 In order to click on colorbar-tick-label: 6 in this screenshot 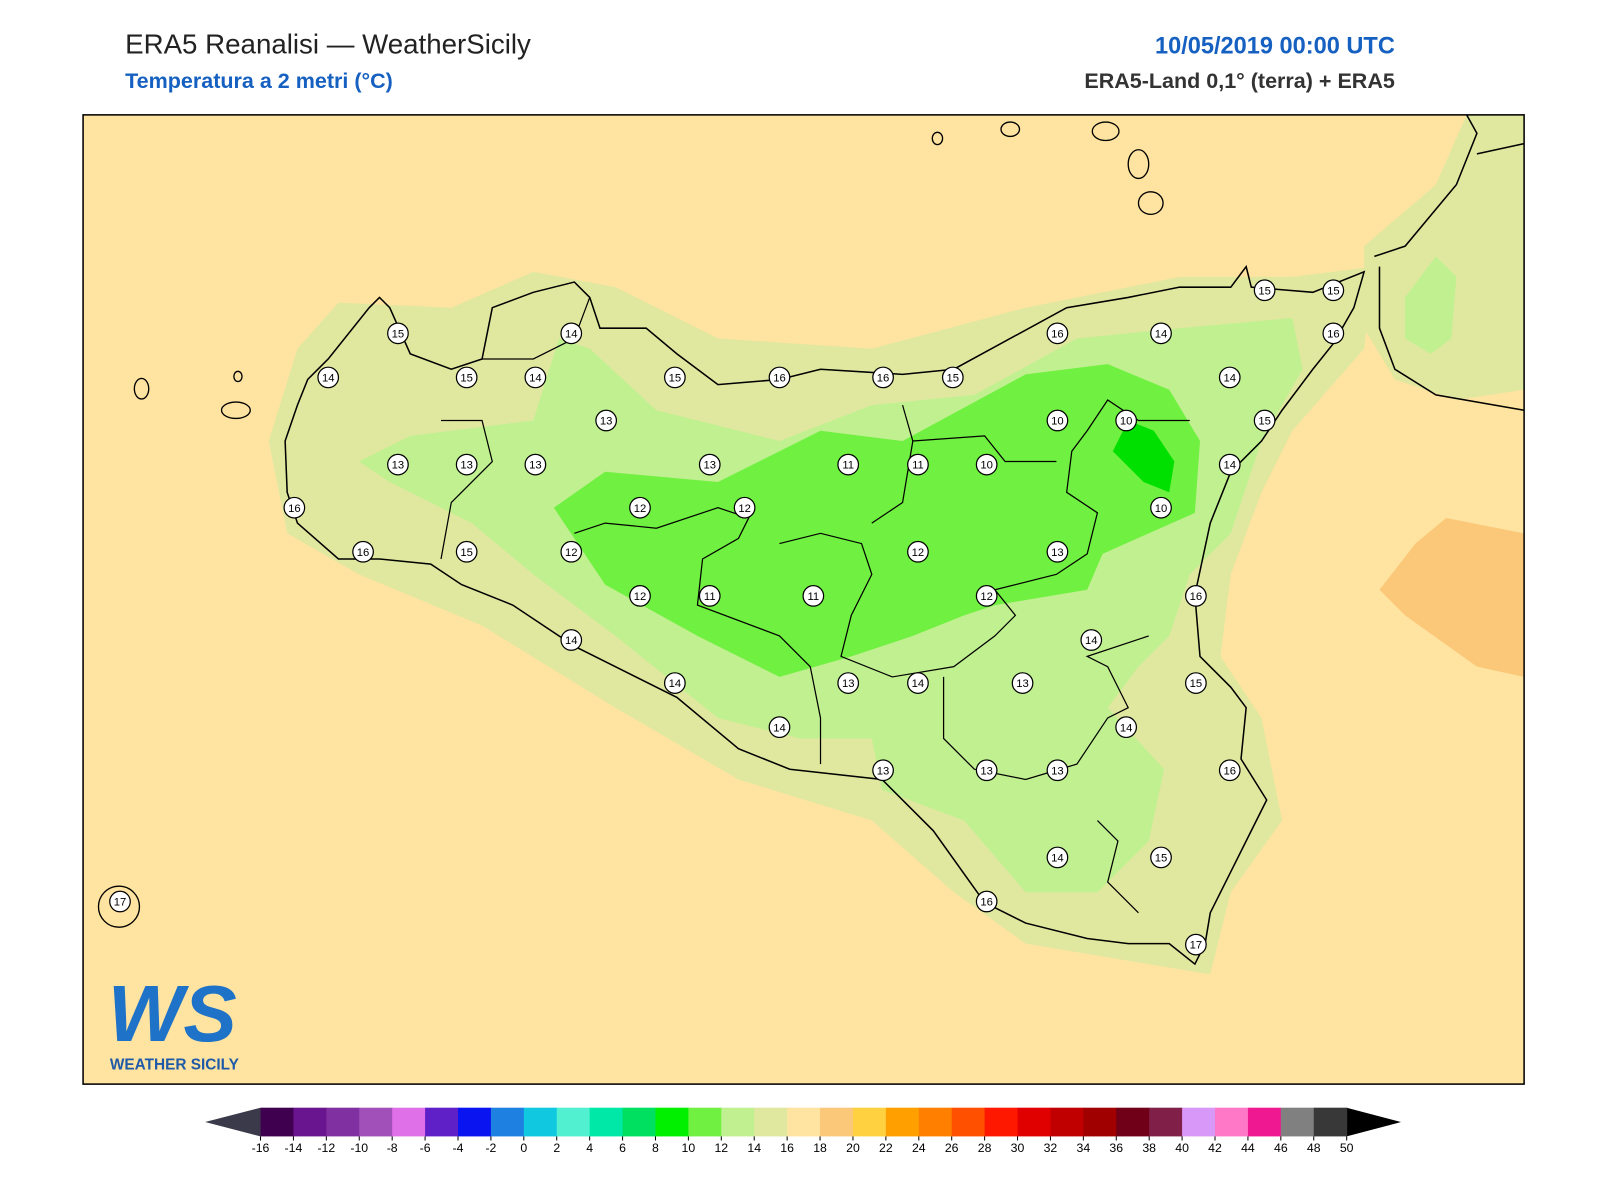, I will do `click(622, 1148)`.